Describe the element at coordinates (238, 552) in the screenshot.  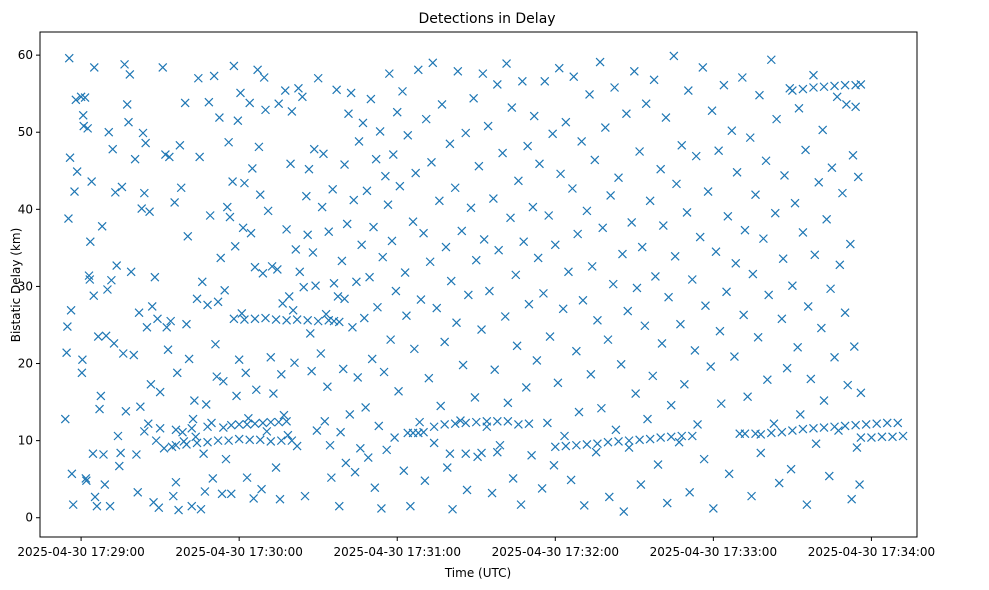
I see `x-tick-label: 2025-04-30 17:30:00` at that location.